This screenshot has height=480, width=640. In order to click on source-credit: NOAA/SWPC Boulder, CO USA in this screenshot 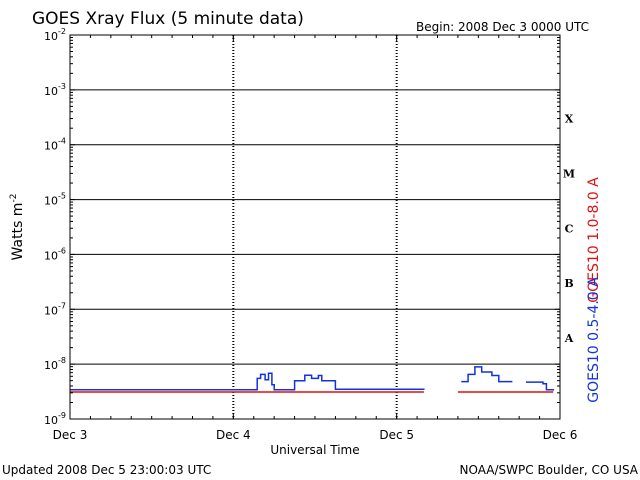, I will do `click(549, 470)`.